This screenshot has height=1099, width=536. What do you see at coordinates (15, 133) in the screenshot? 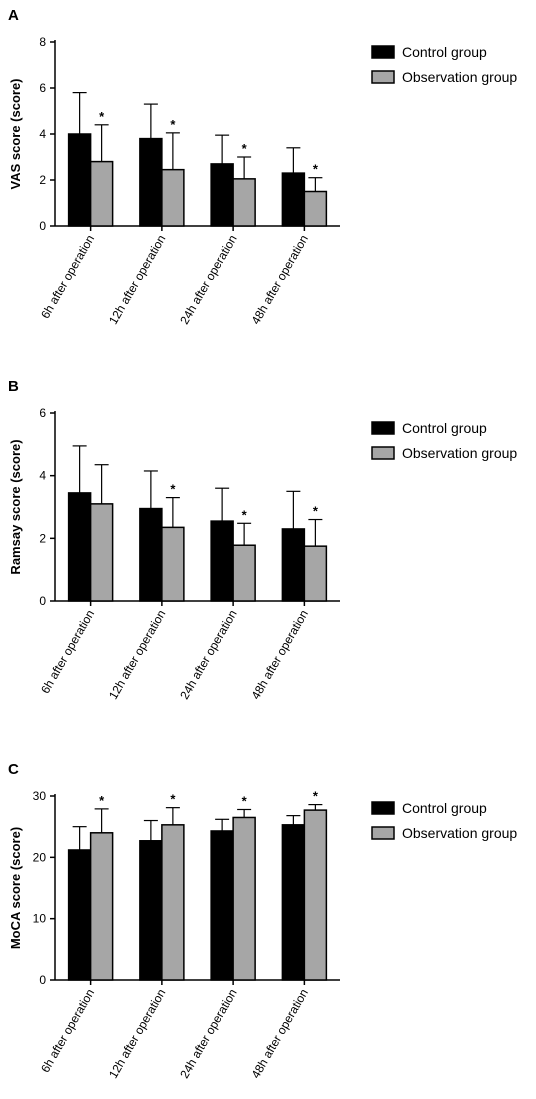
I see `y-axis-title: VAS score (score)` at bounding box center [15, 133].